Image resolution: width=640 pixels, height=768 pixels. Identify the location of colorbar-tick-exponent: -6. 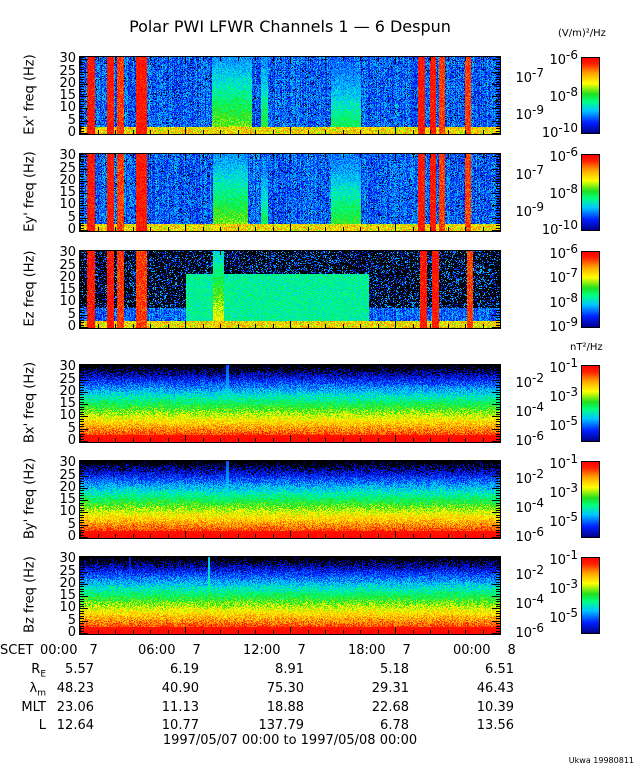
(572, 152).